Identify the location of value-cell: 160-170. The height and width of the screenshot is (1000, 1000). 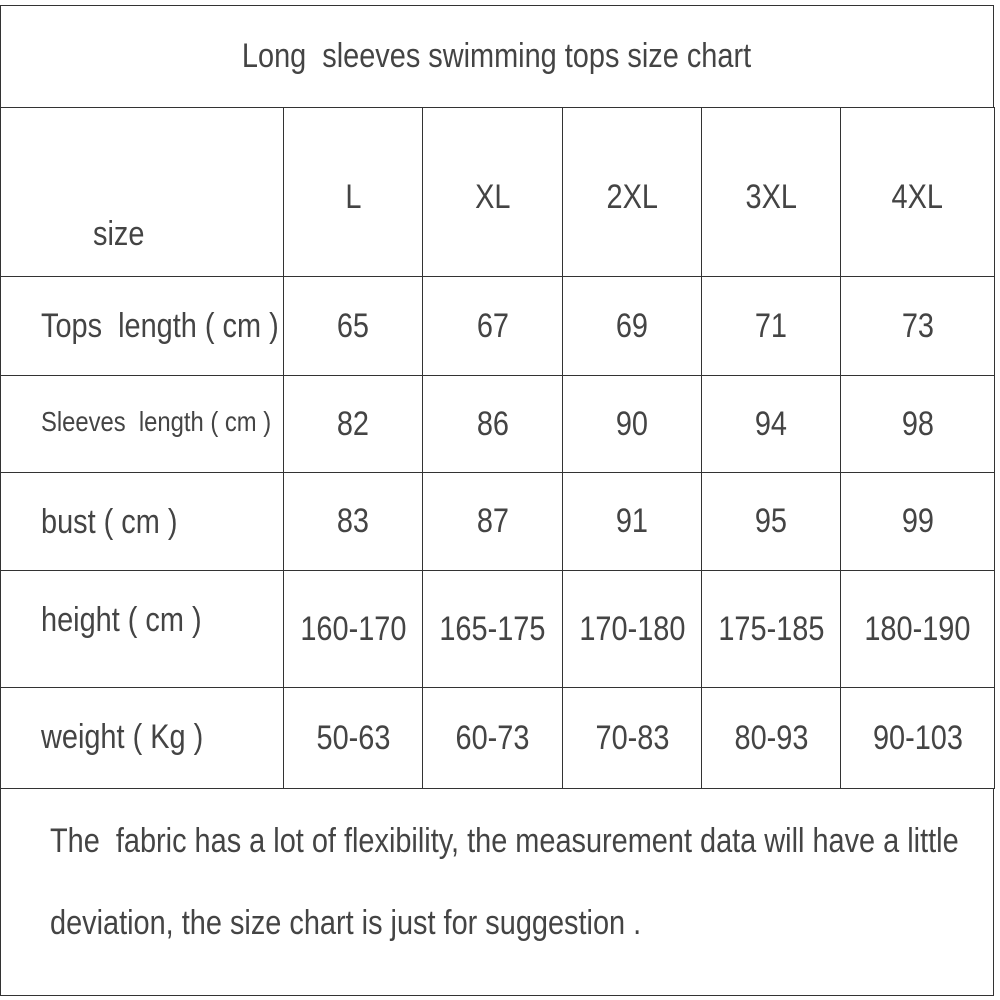
(353, 629).